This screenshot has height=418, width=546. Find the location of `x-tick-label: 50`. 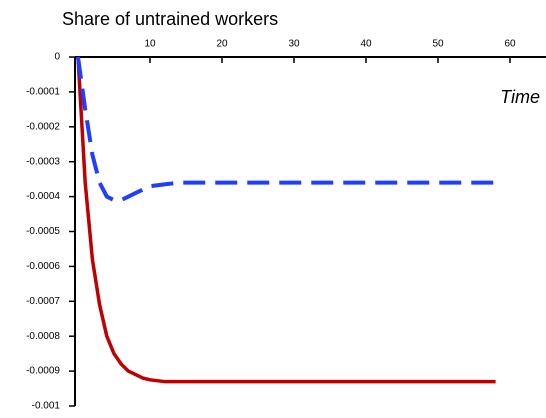

x-tick-label: 50 is located at coordinates (438, 44).